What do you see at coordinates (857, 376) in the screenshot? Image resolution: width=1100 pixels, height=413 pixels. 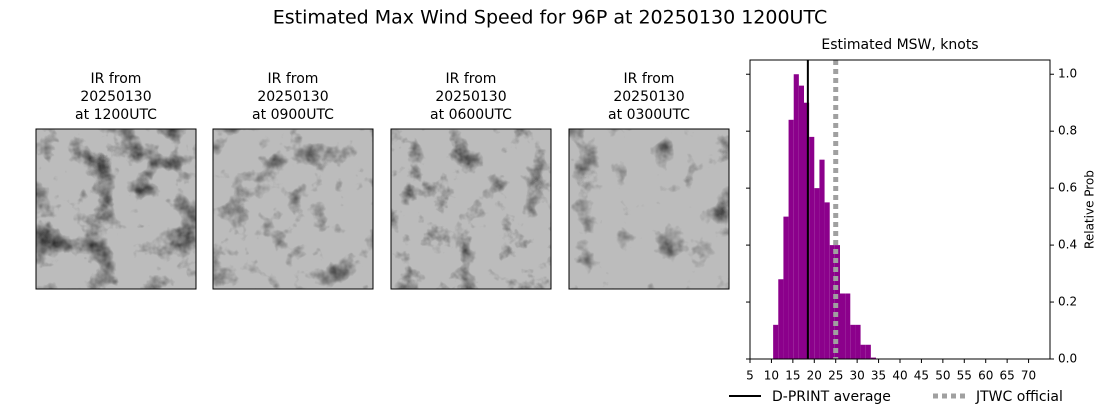 I see `x-tick-label: 30` at bounding box center [857, 376].